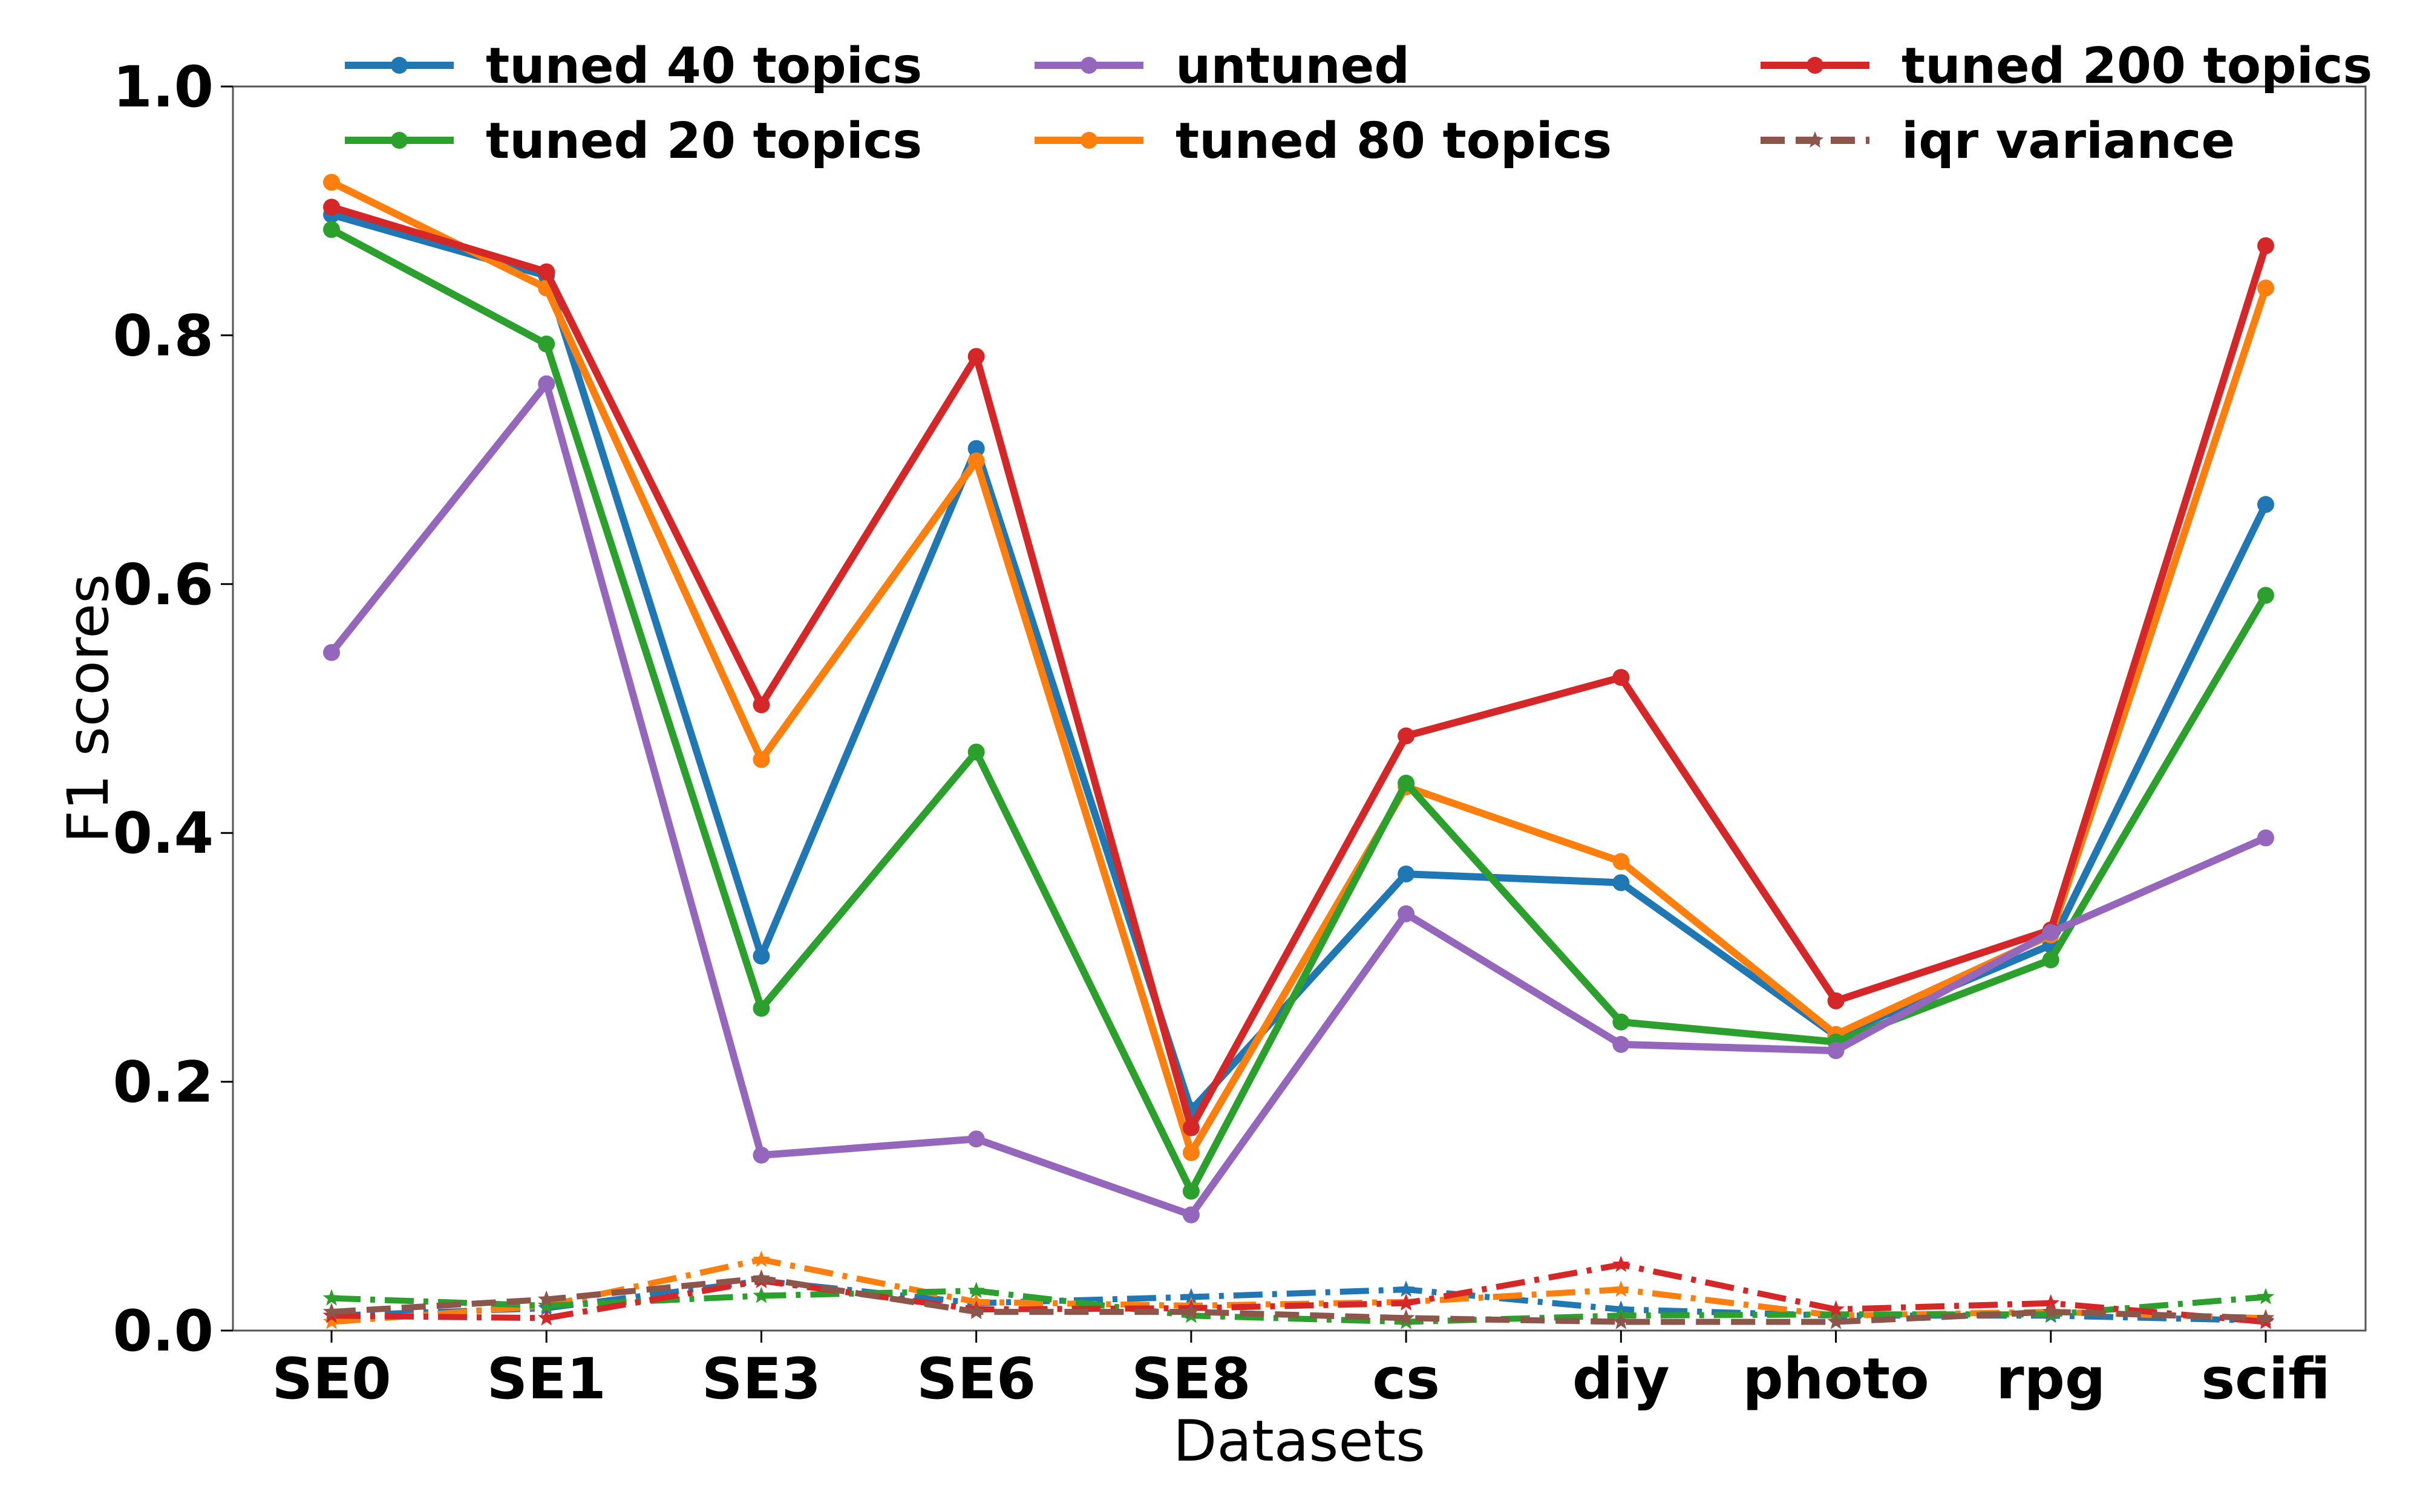 This screenshot has width=2420, height=1512. Describe the element at coordinates (89, 709) in the screenshot. I see `y-axis-label: F1 scores` at that location.